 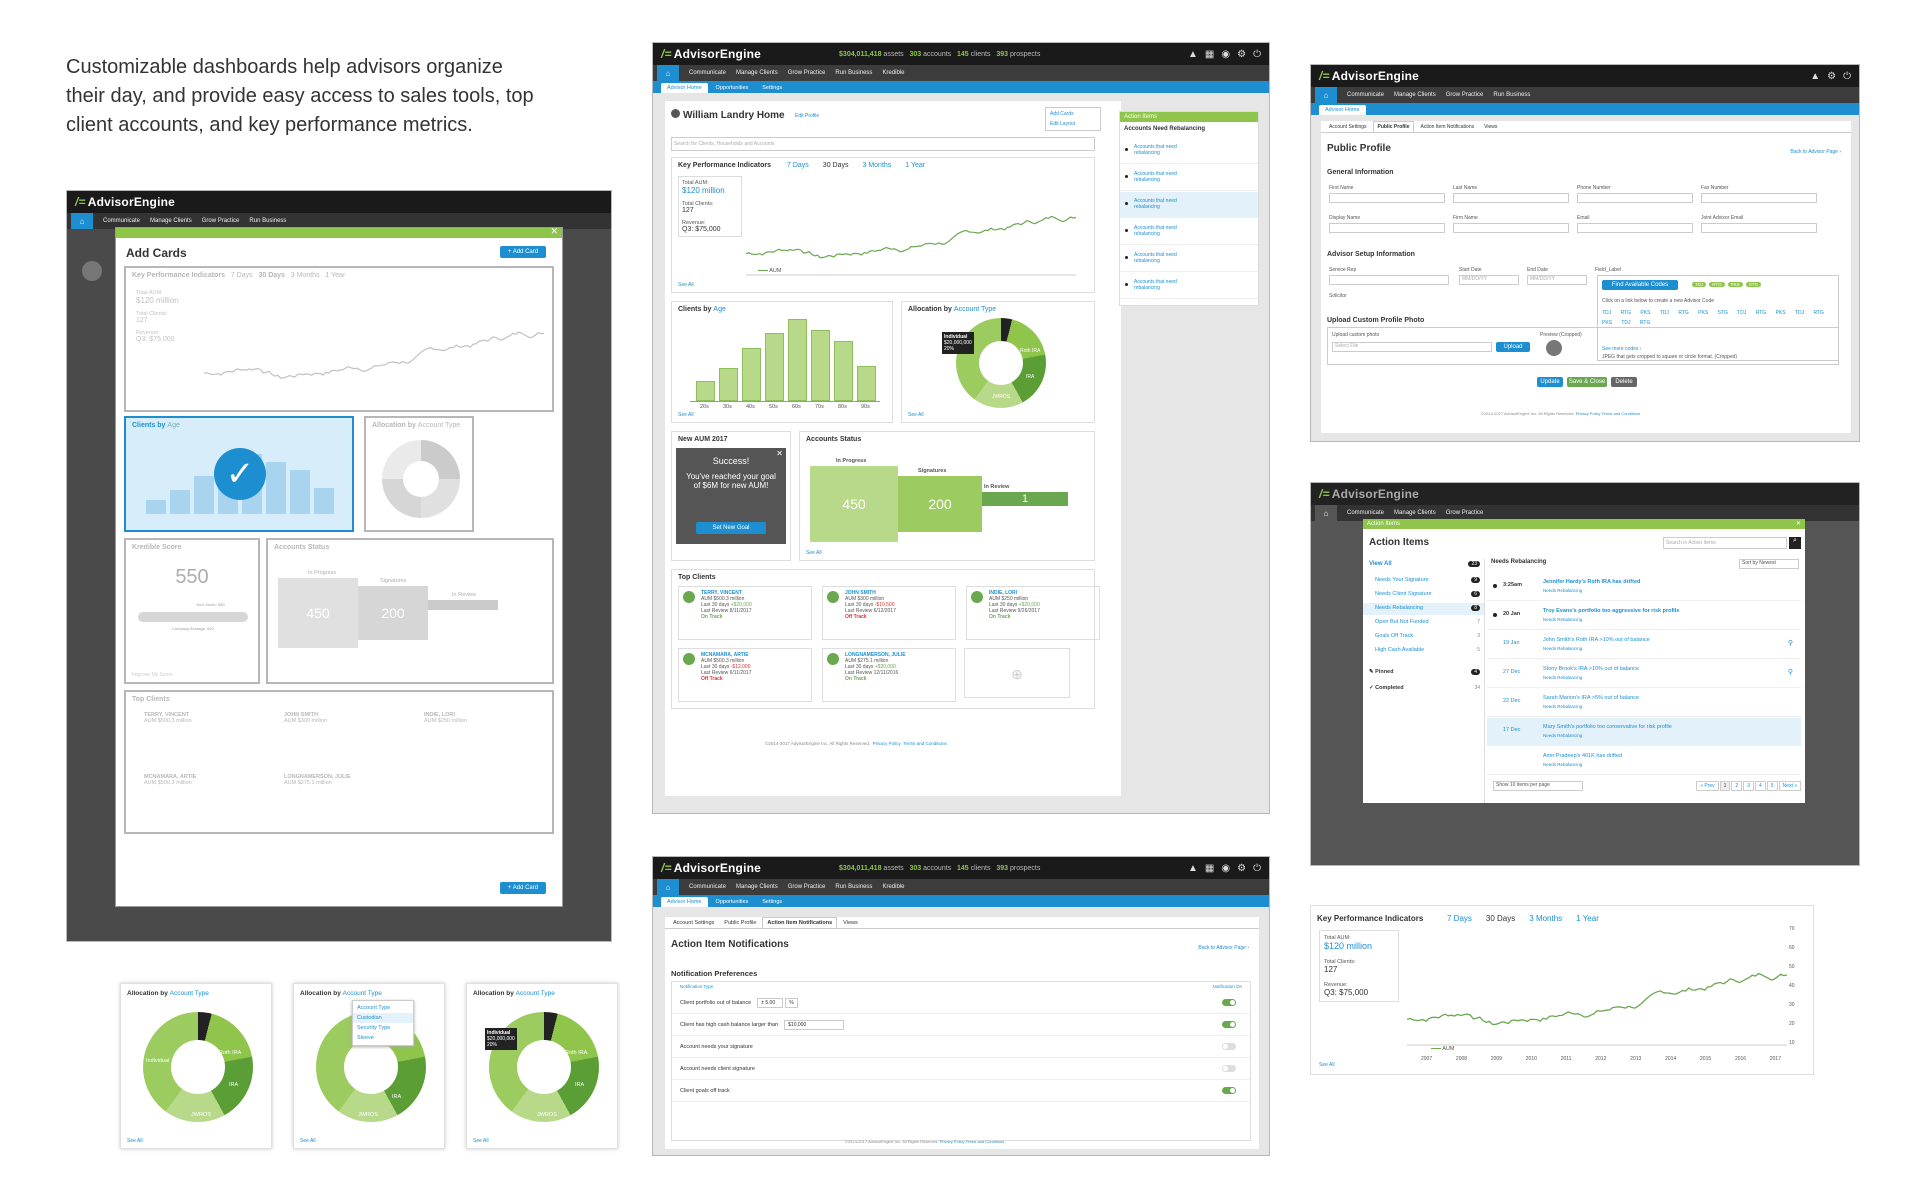 What do you see at coordinates (1427, 636) in the screenshot?
I see `filter-item: Goals Off Track 3` at bounding box center [1427, 636].